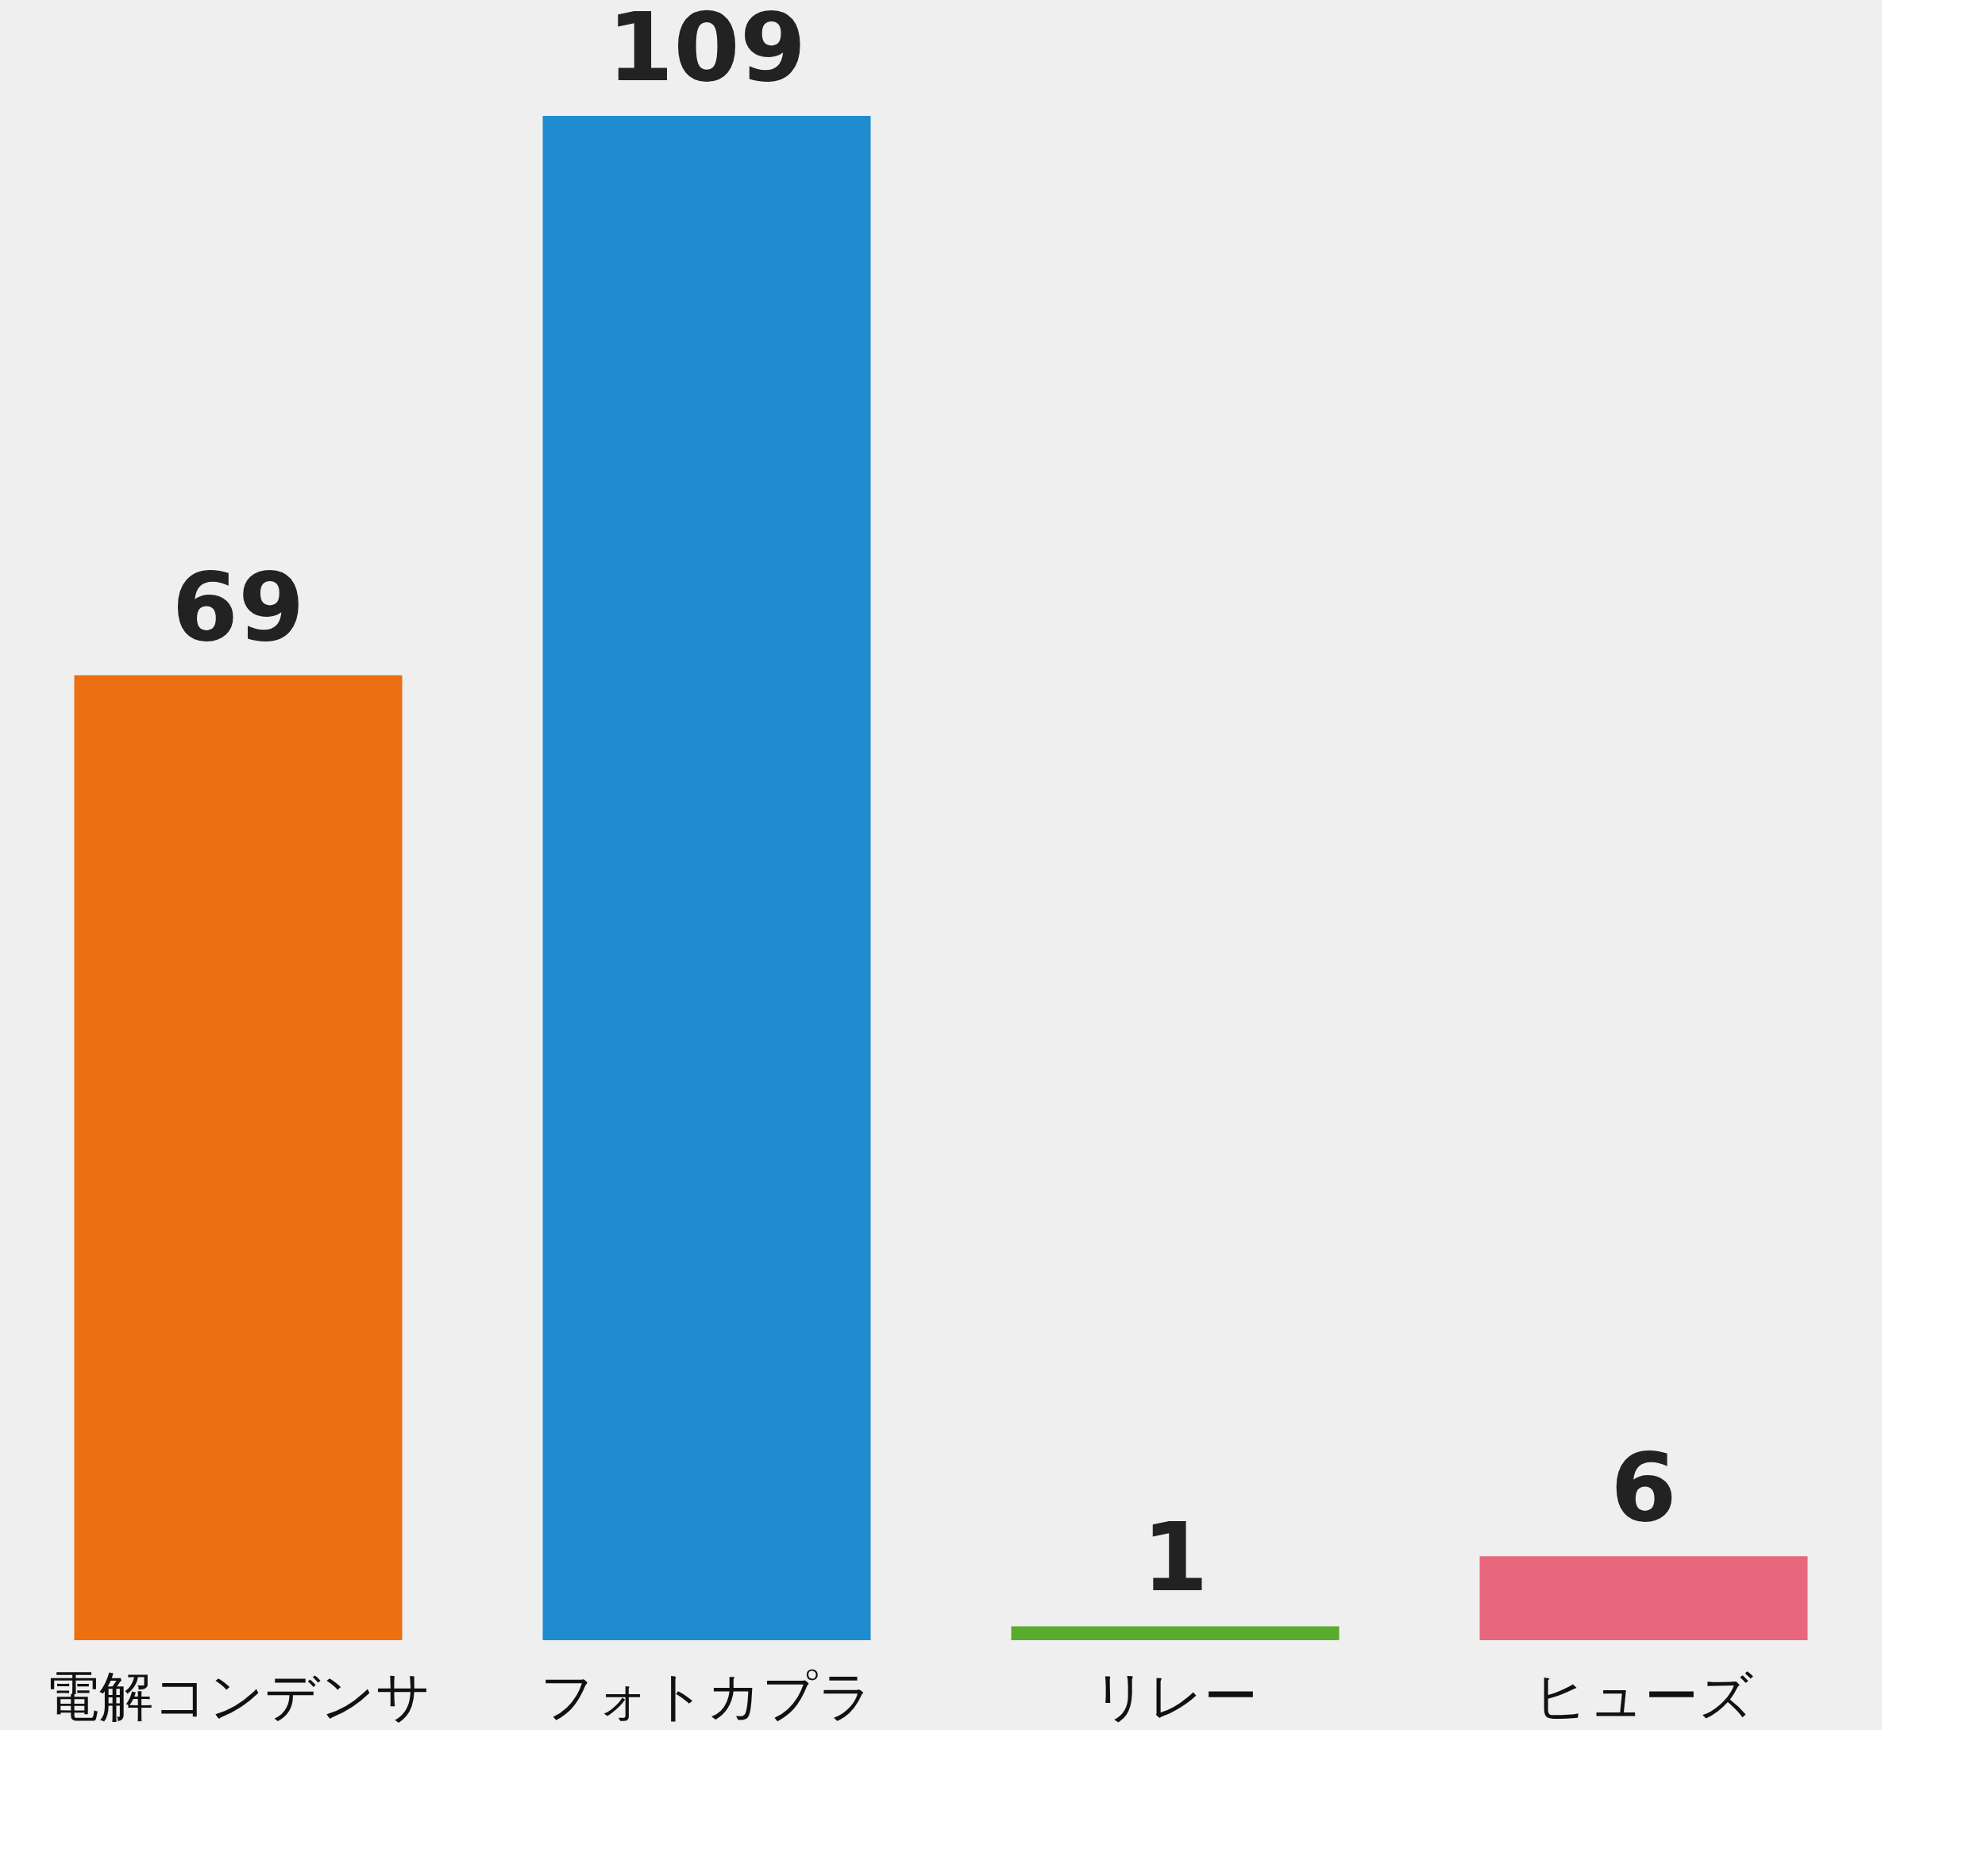  What do you see at coordinates (238, 607) in the screenshot?
I see `data-label: 69` at bounding box center [238, 607].